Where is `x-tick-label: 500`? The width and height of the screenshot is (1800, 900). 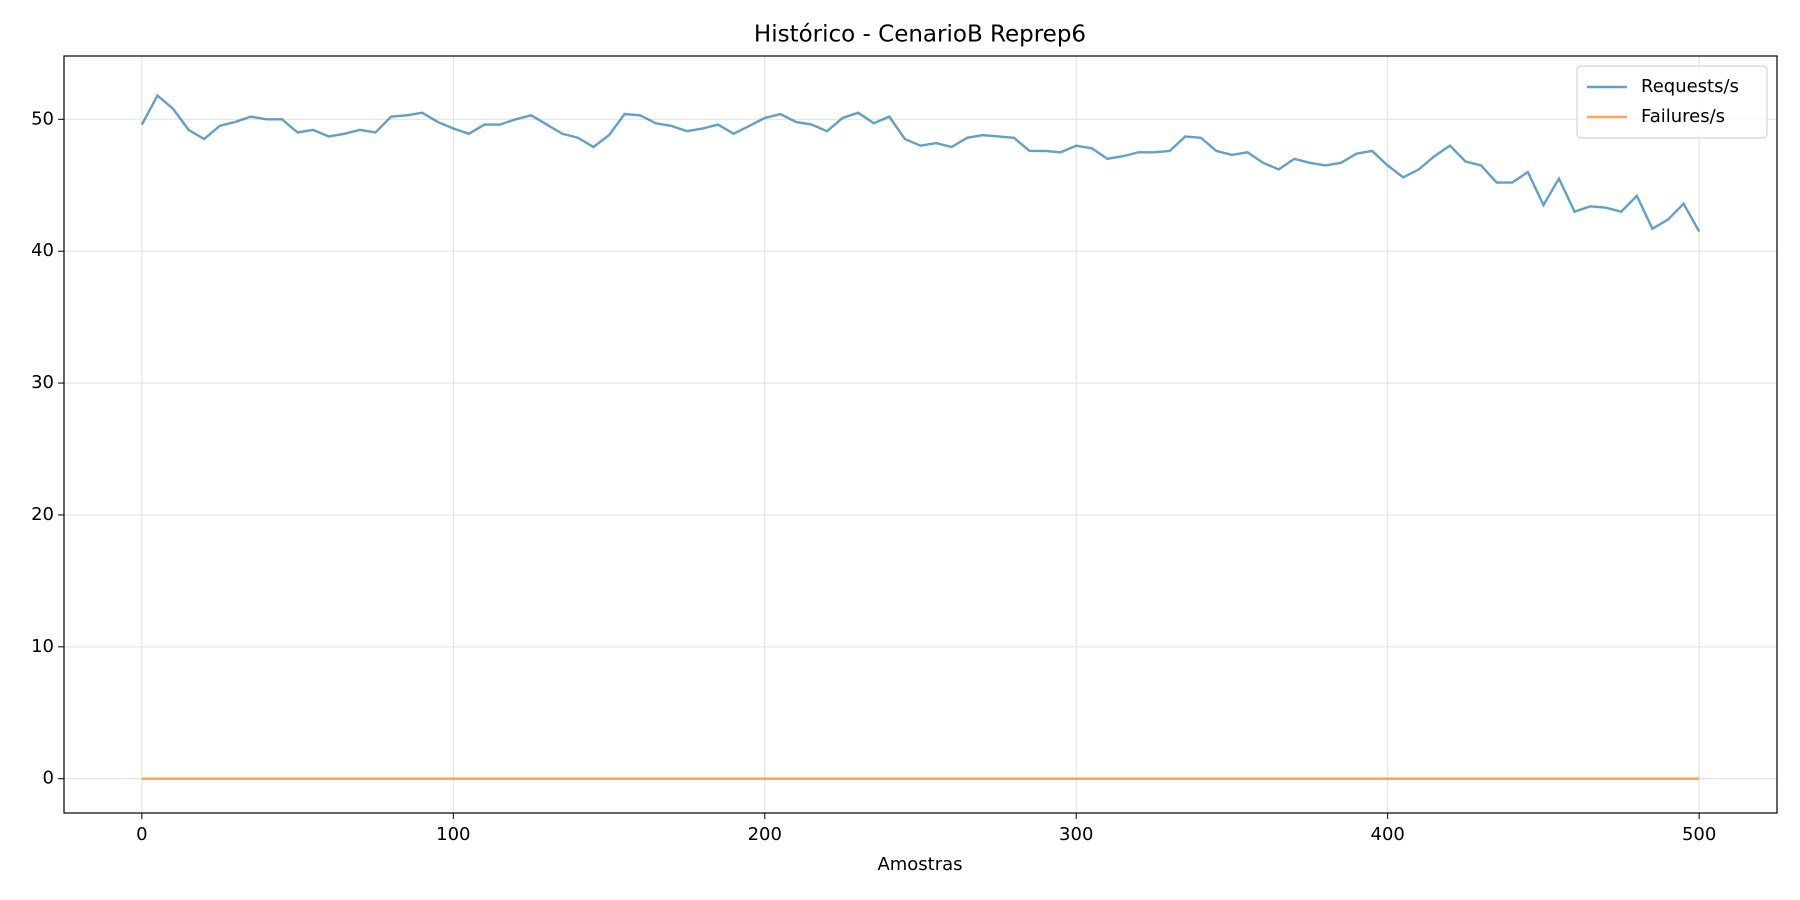
x-tick-label: 500 is located at coordinates (1699, 834).